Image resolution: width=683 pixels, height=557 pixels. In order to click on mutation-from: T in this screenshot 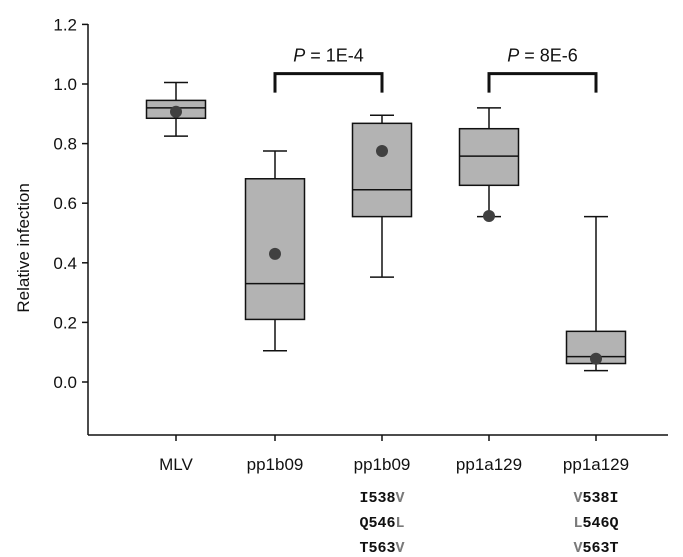, I will do `click(363, 548)`.